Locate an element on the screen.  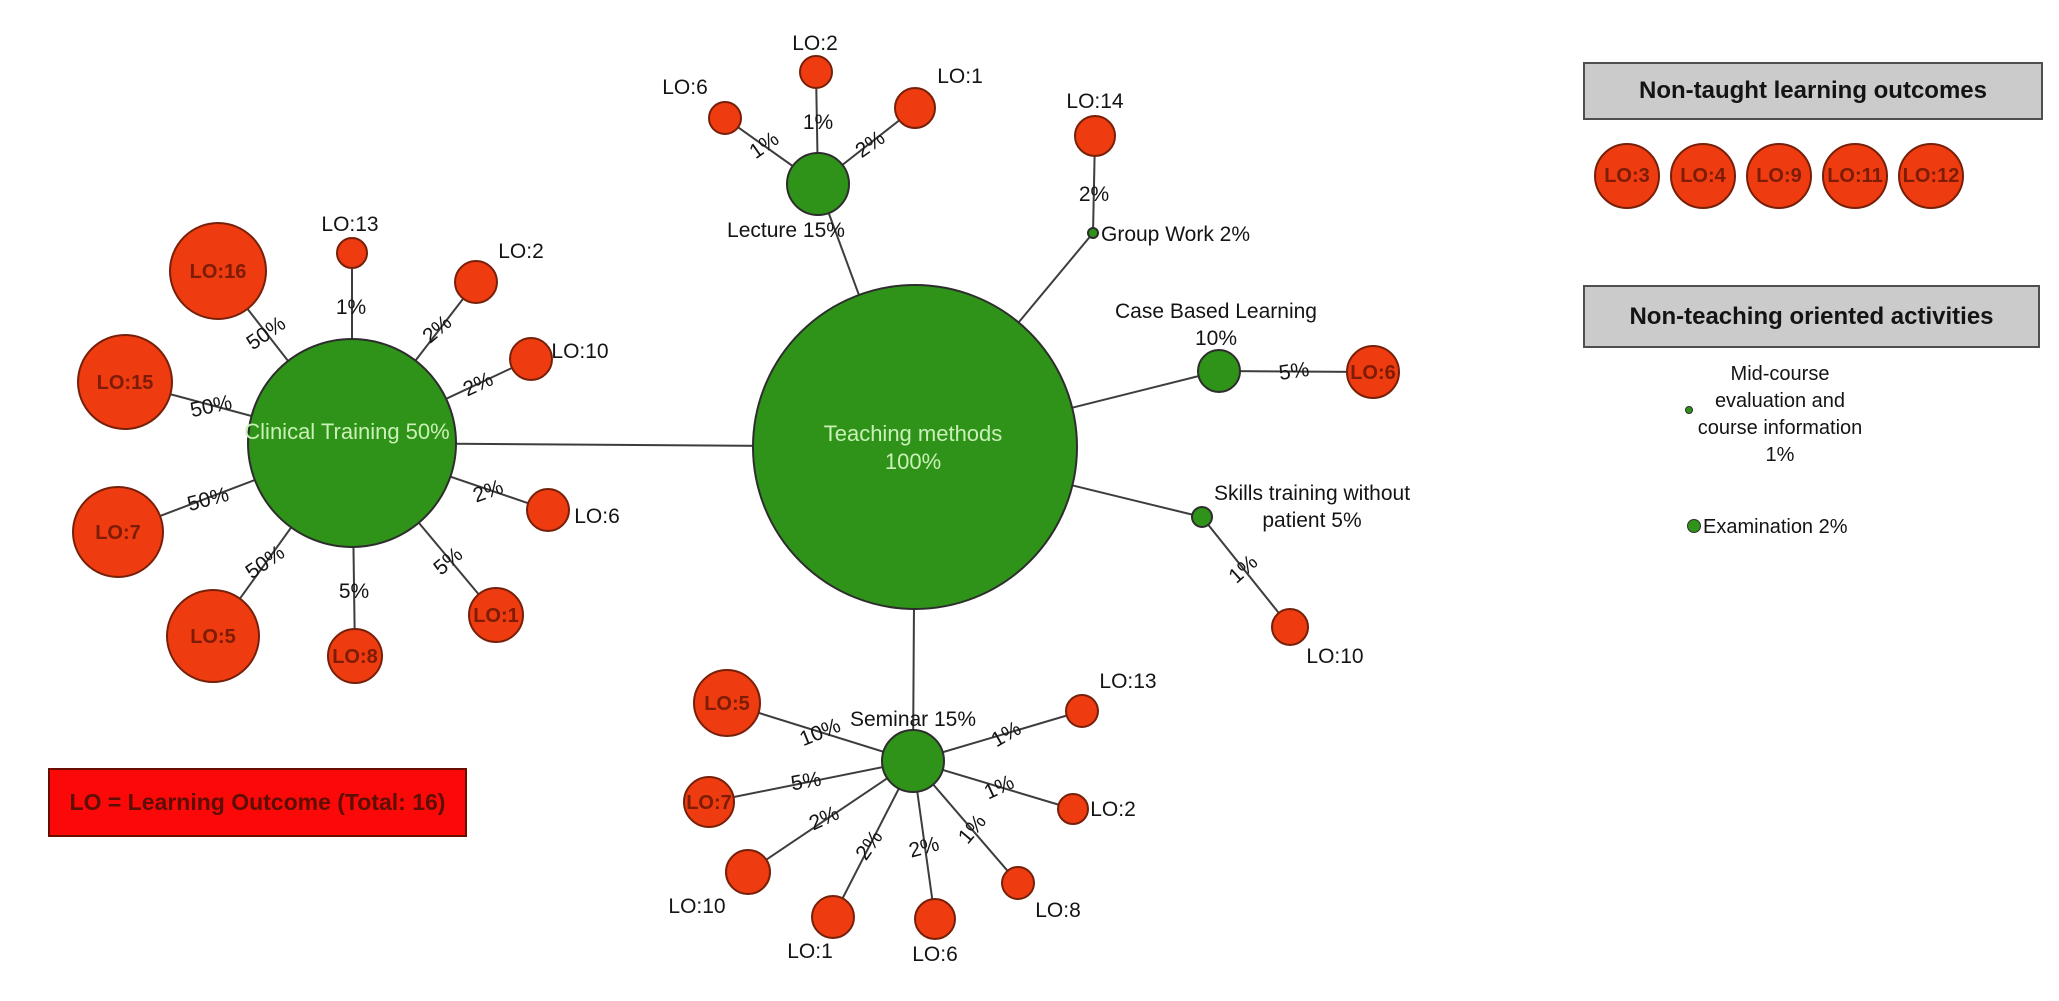
legend-outcome-lo11: LO:11 is located at coordinates (1855, 176).